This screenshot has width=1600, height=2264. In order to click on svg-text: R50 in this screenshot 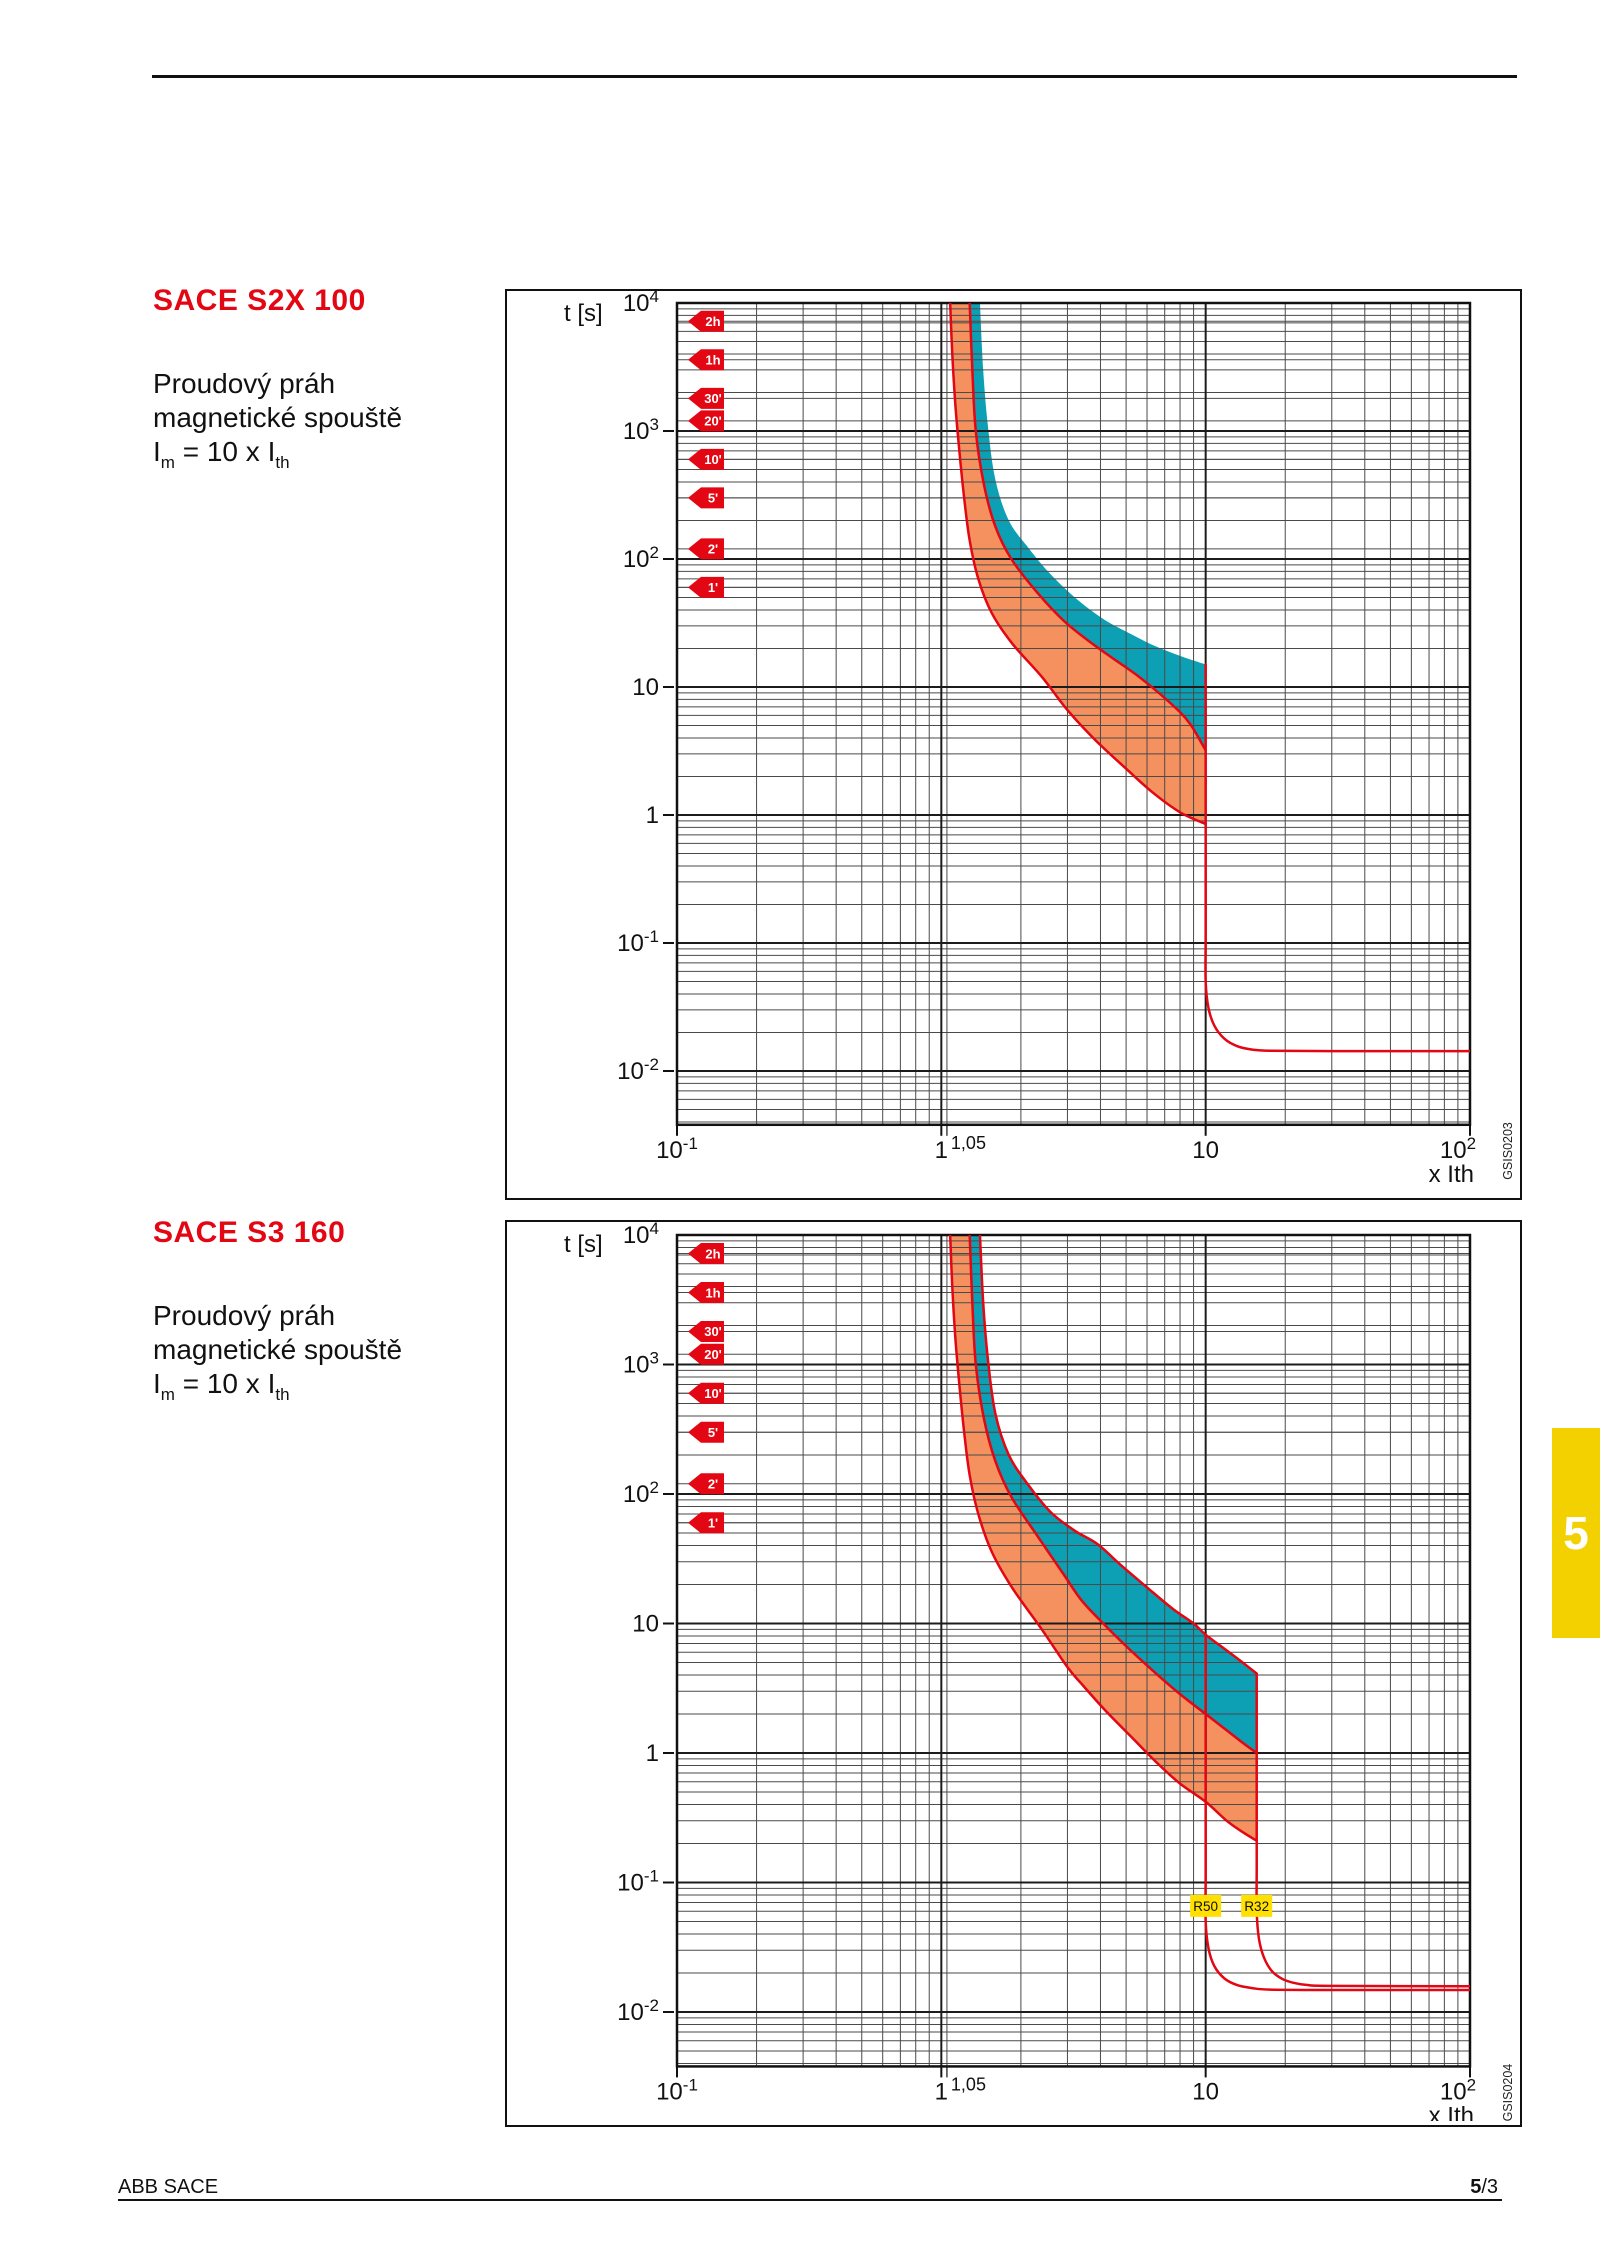, I will do `click(1205, 1906)`.